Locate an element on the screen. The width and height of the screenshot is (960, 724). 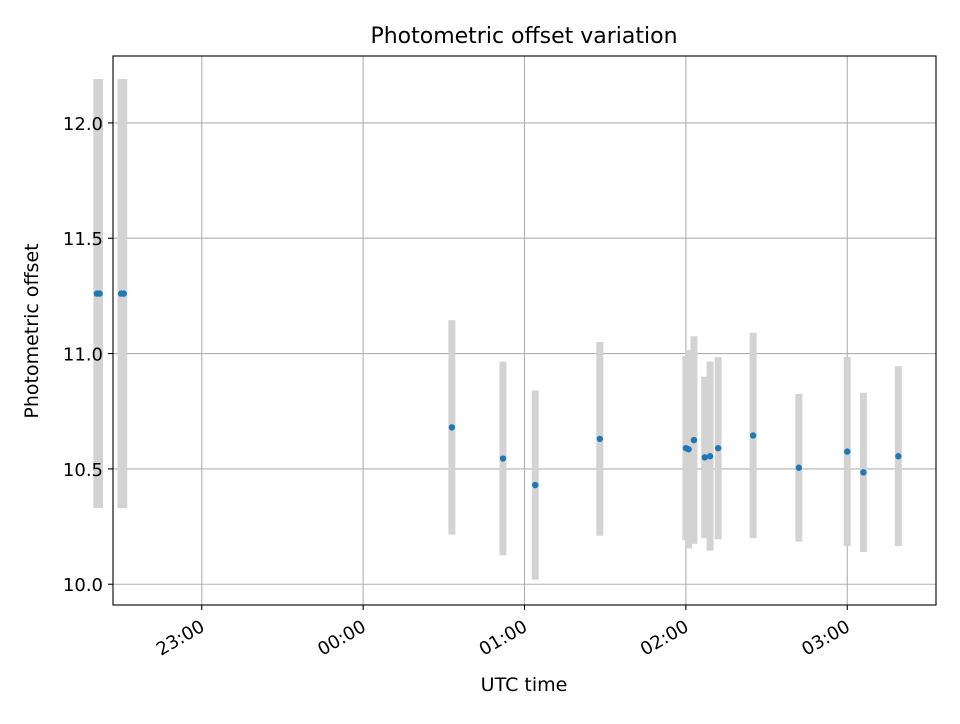
y-tick-label: 10.0 is located at coordinates (83, 585).